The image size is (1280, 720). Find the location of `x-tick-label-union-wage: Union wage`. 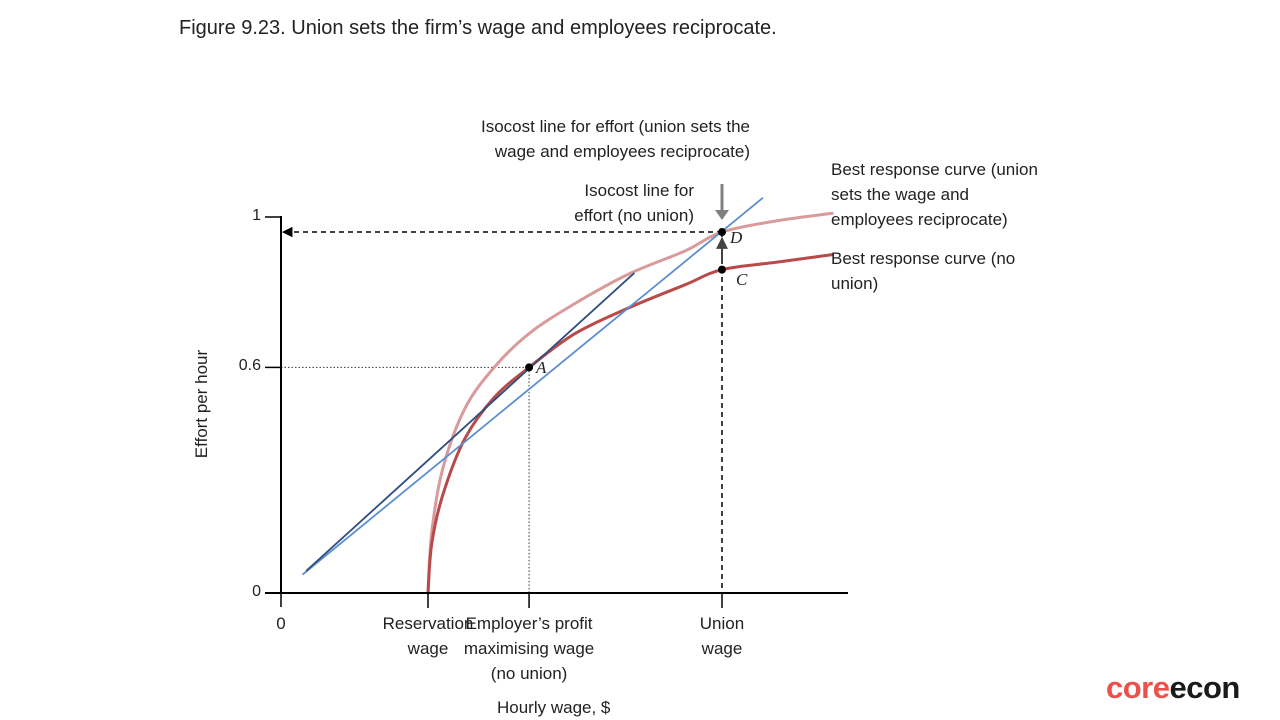

x-tick-label-union-wage: Union wage is located at coordinates (722, 636).